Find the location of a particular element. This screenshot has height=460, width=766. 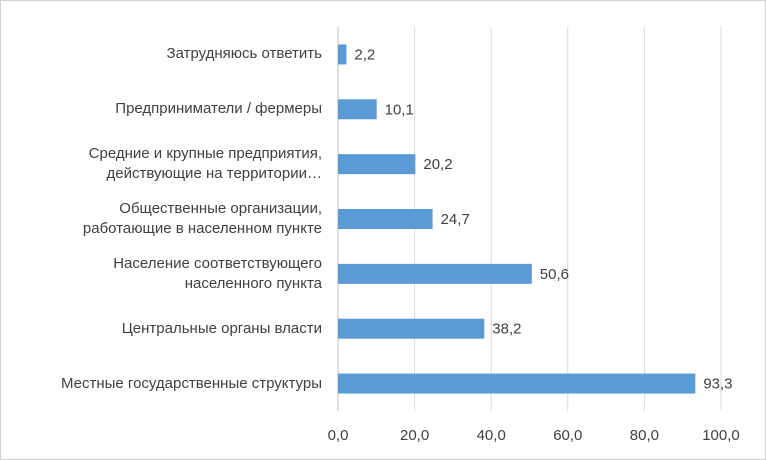

x-tick-label: 60,0 is located at coordinates (567, 435).